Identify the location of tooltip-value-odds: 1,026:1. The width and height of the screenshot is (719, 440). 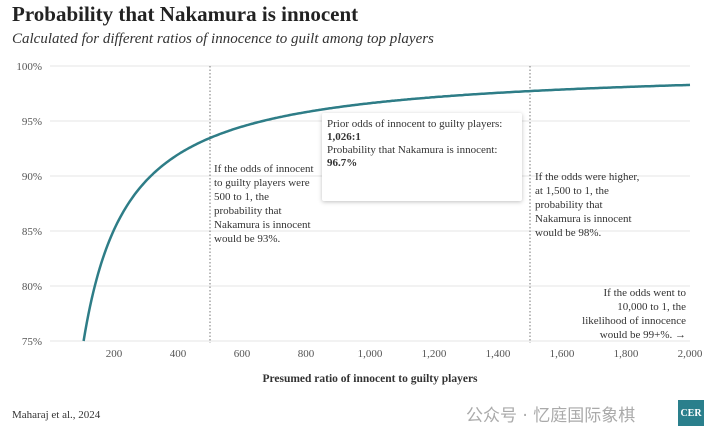
(344, 137).